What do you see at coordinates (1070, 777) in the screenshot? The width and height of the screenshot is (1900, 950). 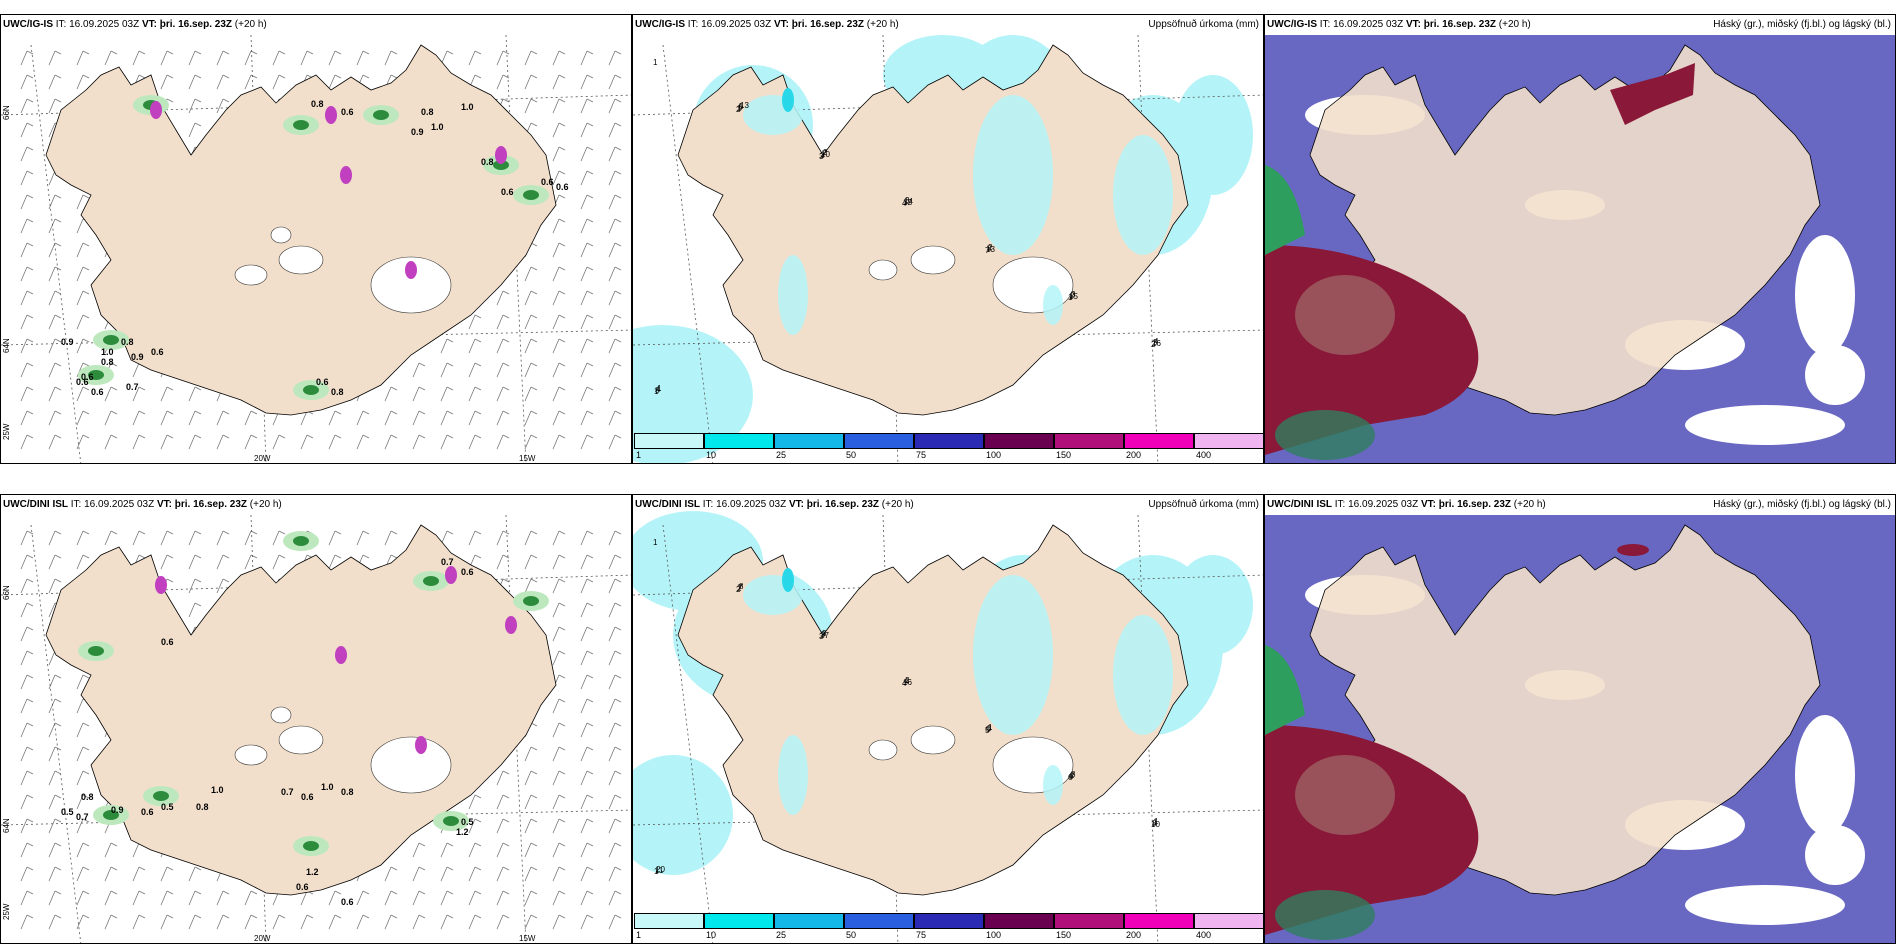 I see `precip-value-label: 6` at bounding box center [1070, 777].